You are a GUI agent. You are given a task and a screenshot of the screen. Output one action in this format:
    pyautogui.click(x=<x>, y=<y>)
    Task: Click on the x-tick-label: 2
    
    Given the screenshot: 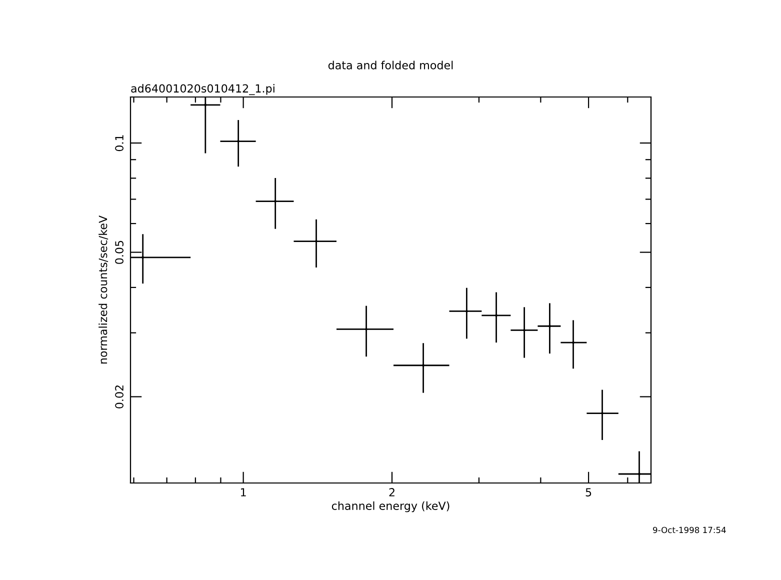 What is the action you would take?
    pyautogui.click(x=391, y=492)
    